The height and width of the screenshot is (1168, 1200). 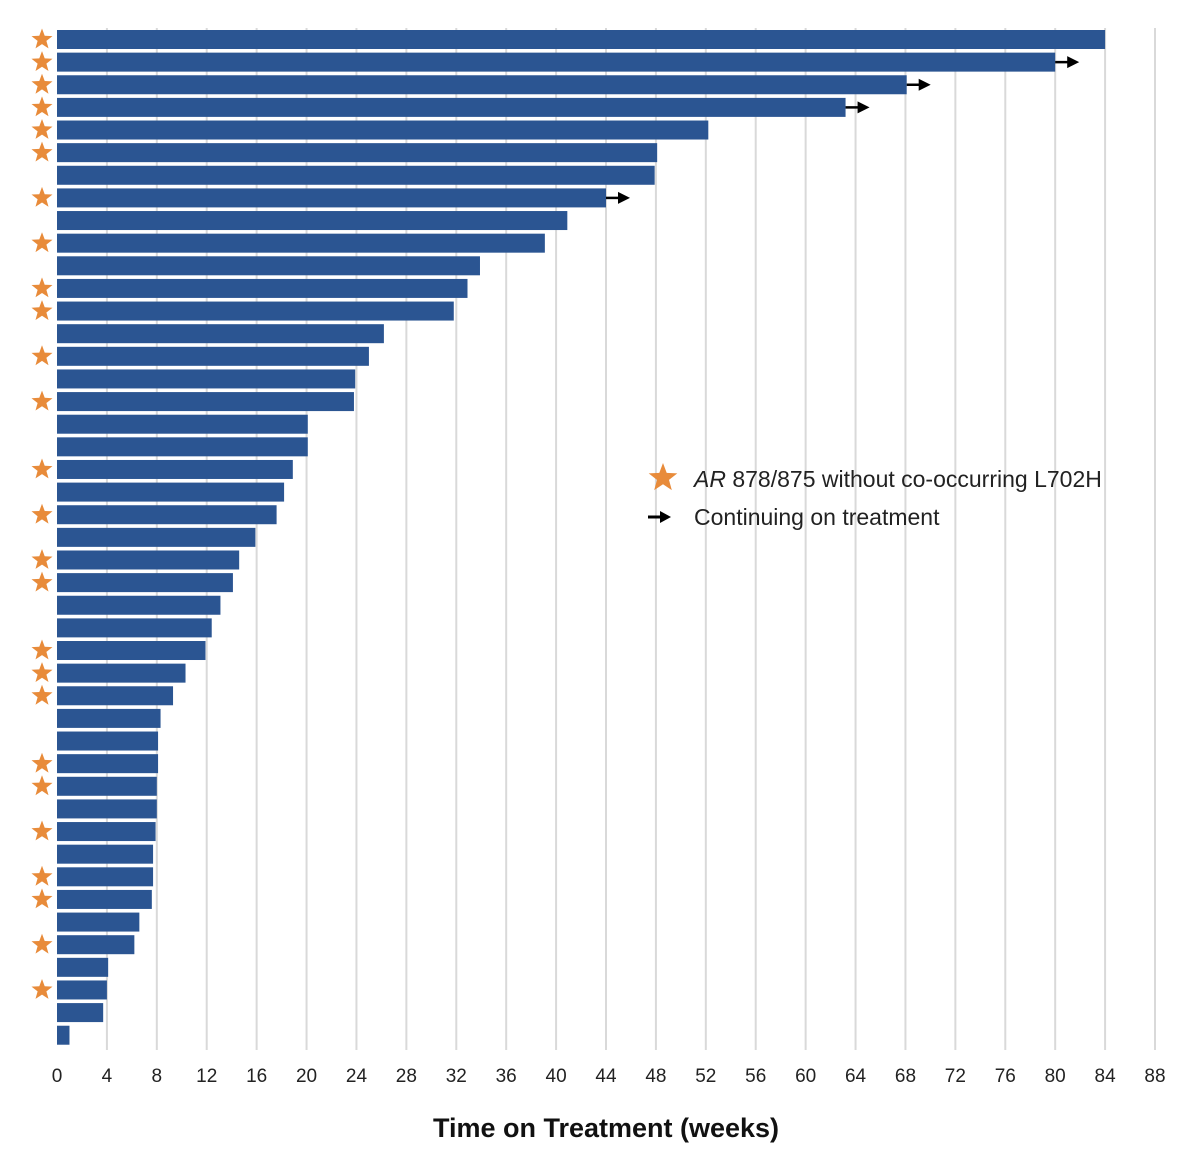 I want to click on star-markers, so click(x=42, y=513).